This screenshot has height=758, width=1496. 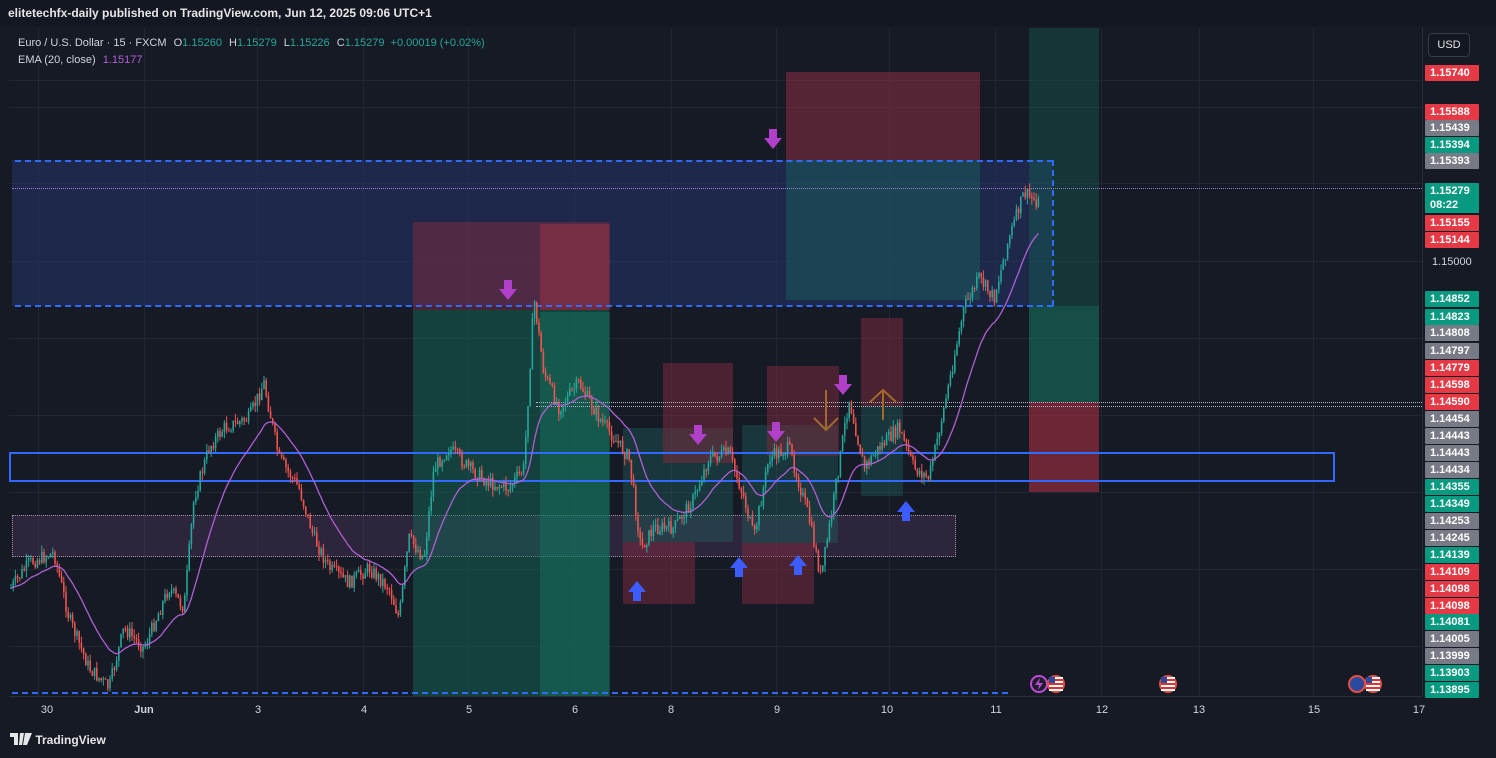 I want to click on level-line, so click(x=979, y=406).